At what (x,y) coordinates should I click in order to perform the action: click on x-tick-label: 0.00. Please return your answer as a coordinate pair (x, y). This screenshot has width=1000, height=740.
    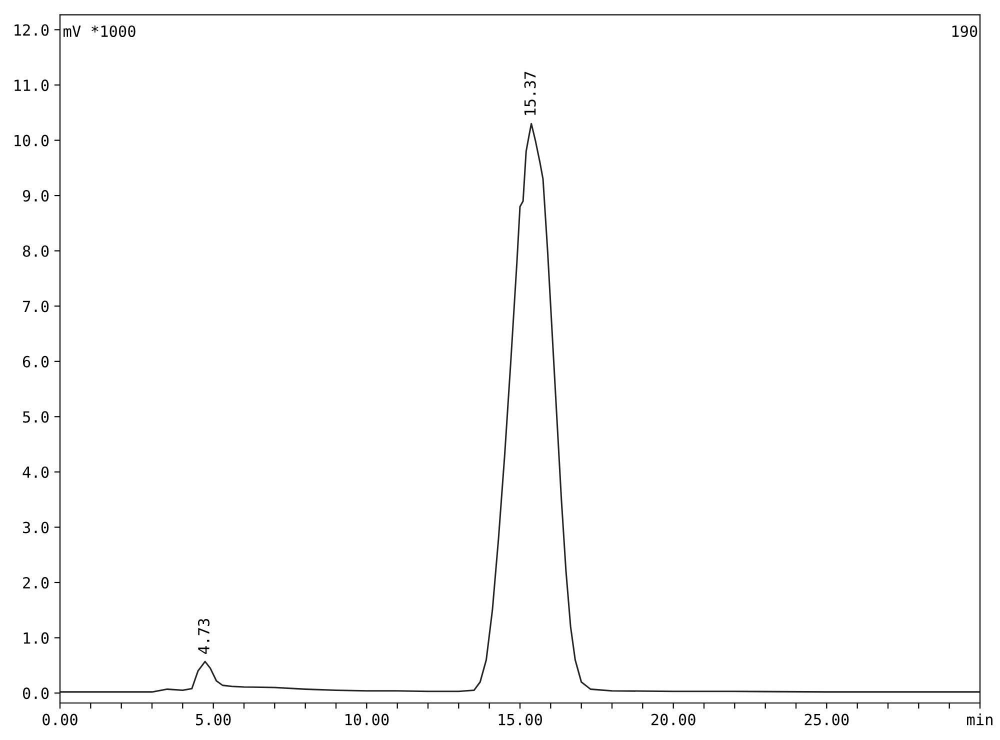
    Looking at the image, I should click on (60, 720).